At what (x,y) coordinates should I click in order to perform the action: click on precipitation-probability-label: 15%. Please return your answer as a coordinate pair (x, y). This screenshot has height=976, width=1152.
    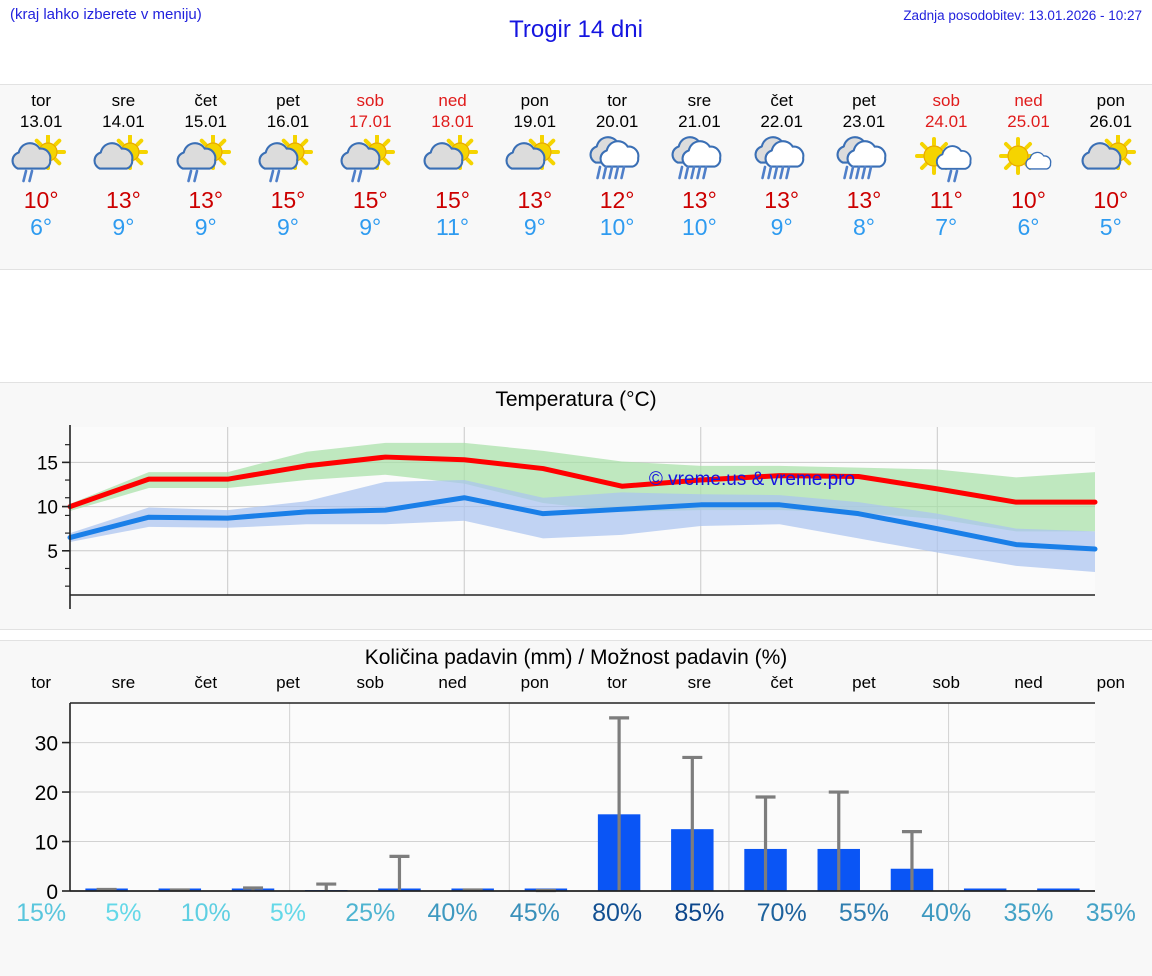
    Looking at the image, I should click on (41, 913).